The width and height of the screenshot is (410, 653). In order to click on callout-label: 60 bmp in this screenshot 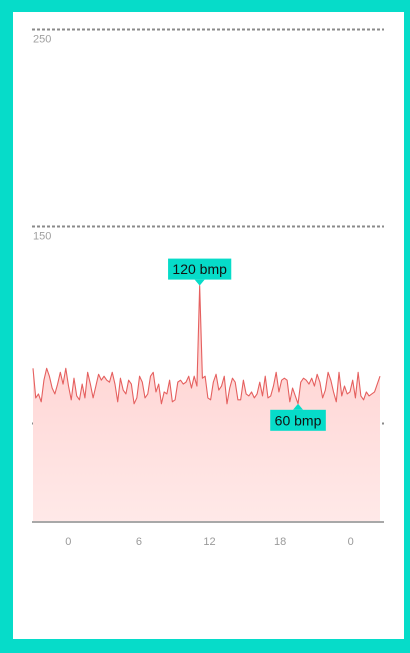, I will do `click(298, 420)`.